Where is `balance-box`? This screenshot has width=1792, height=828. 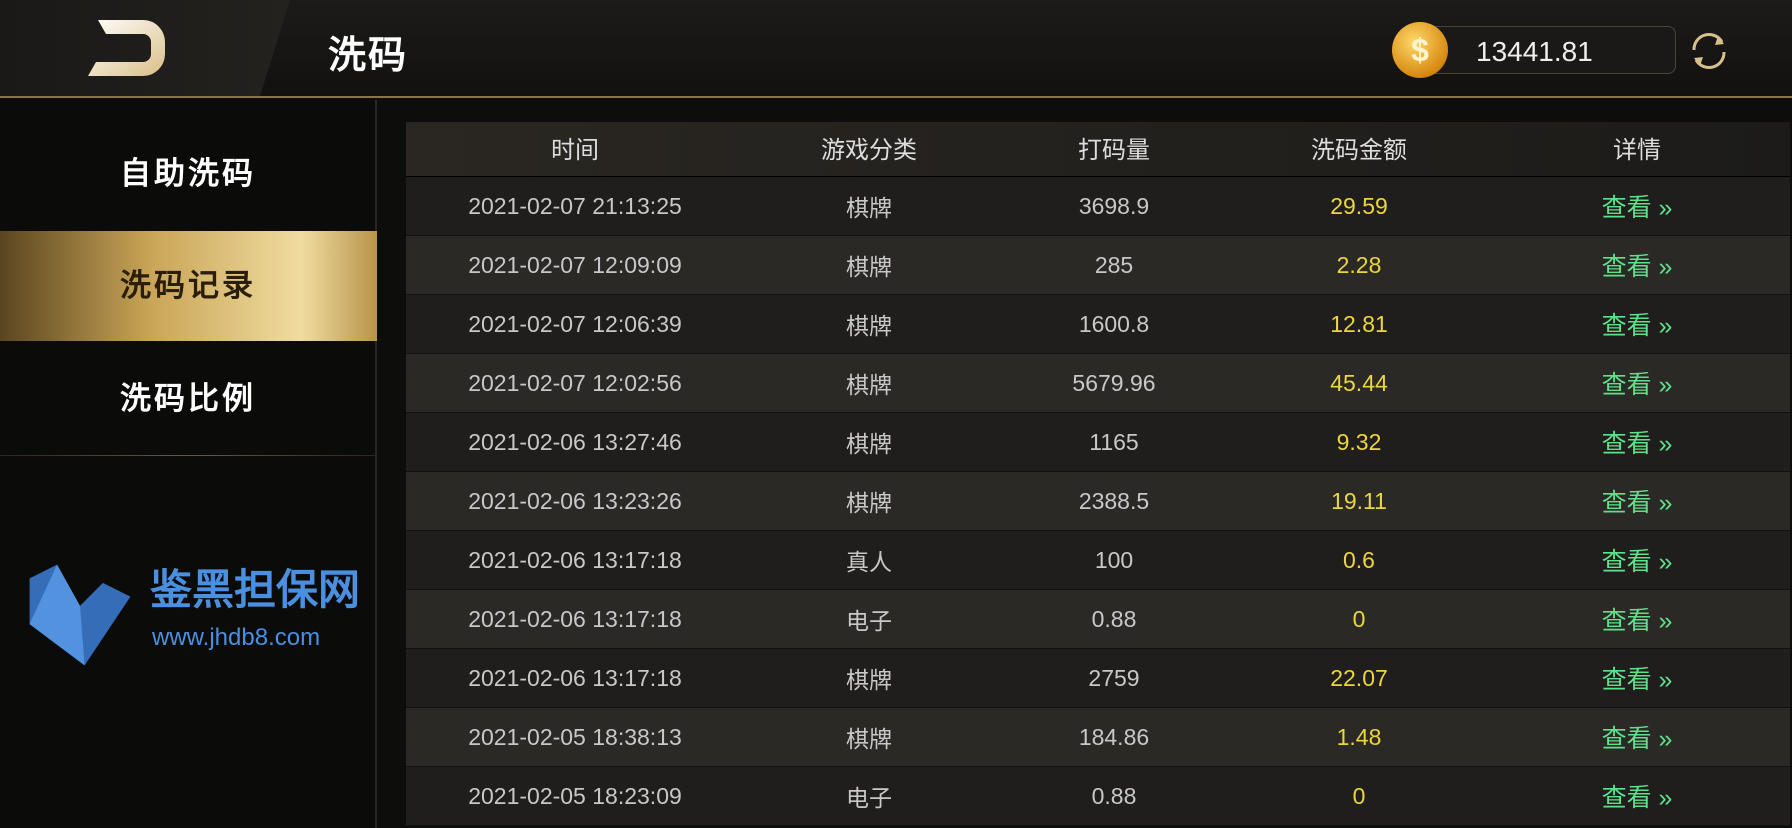 balance-box is located at coordinates (1542, 50).